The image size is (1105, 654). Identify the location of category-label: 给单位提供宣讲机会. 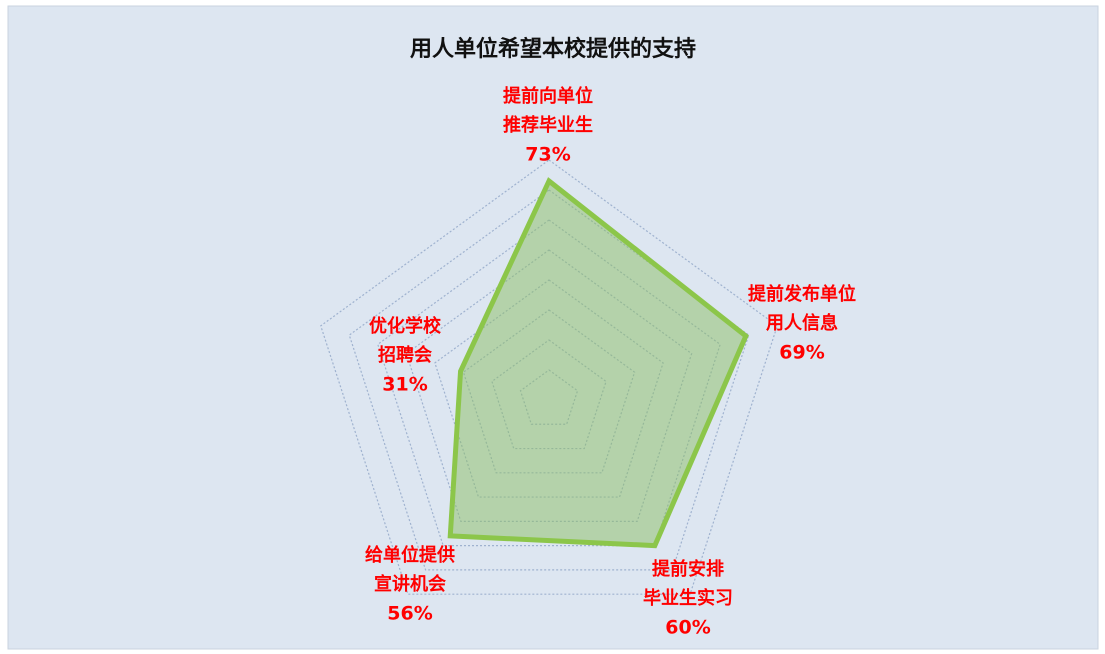
(410, 569).